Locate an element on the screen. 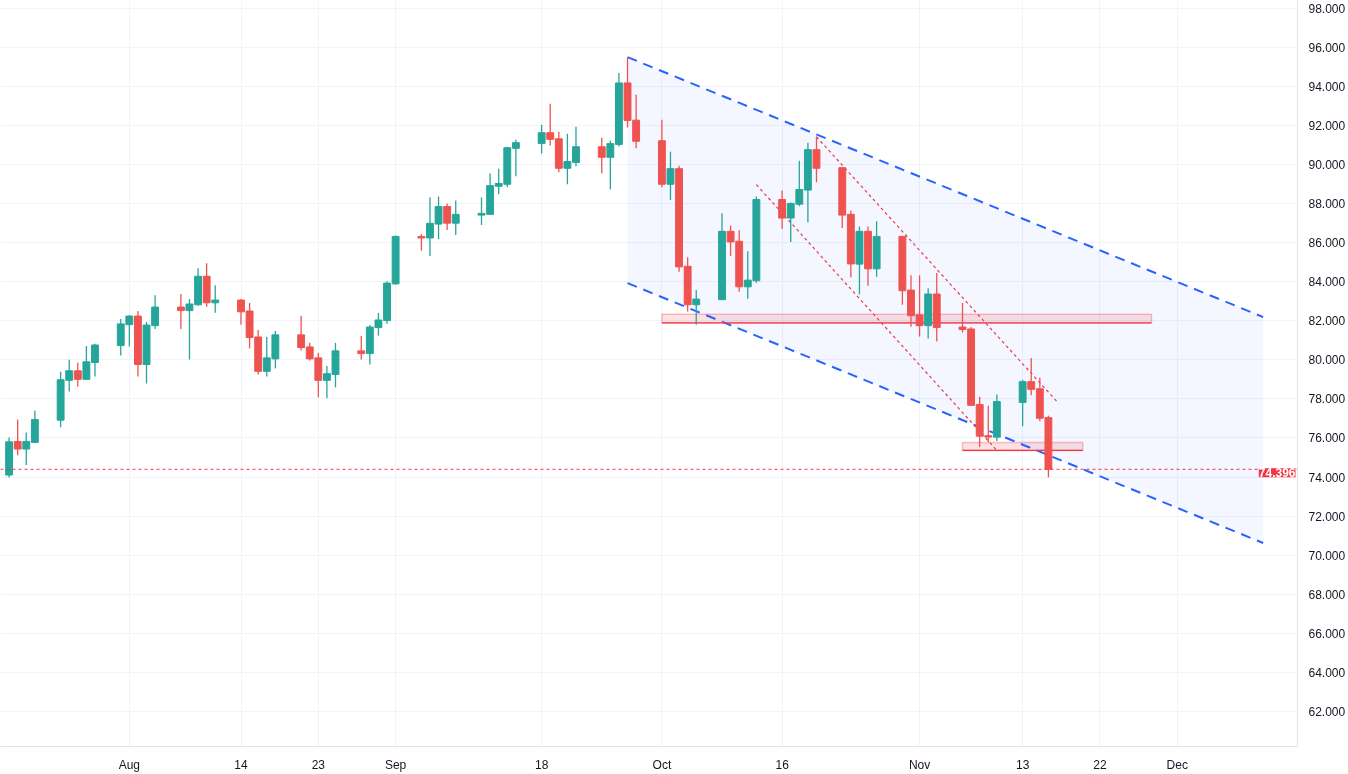  y-tick-label: 90.000 is located at coordinates (1327, 165).